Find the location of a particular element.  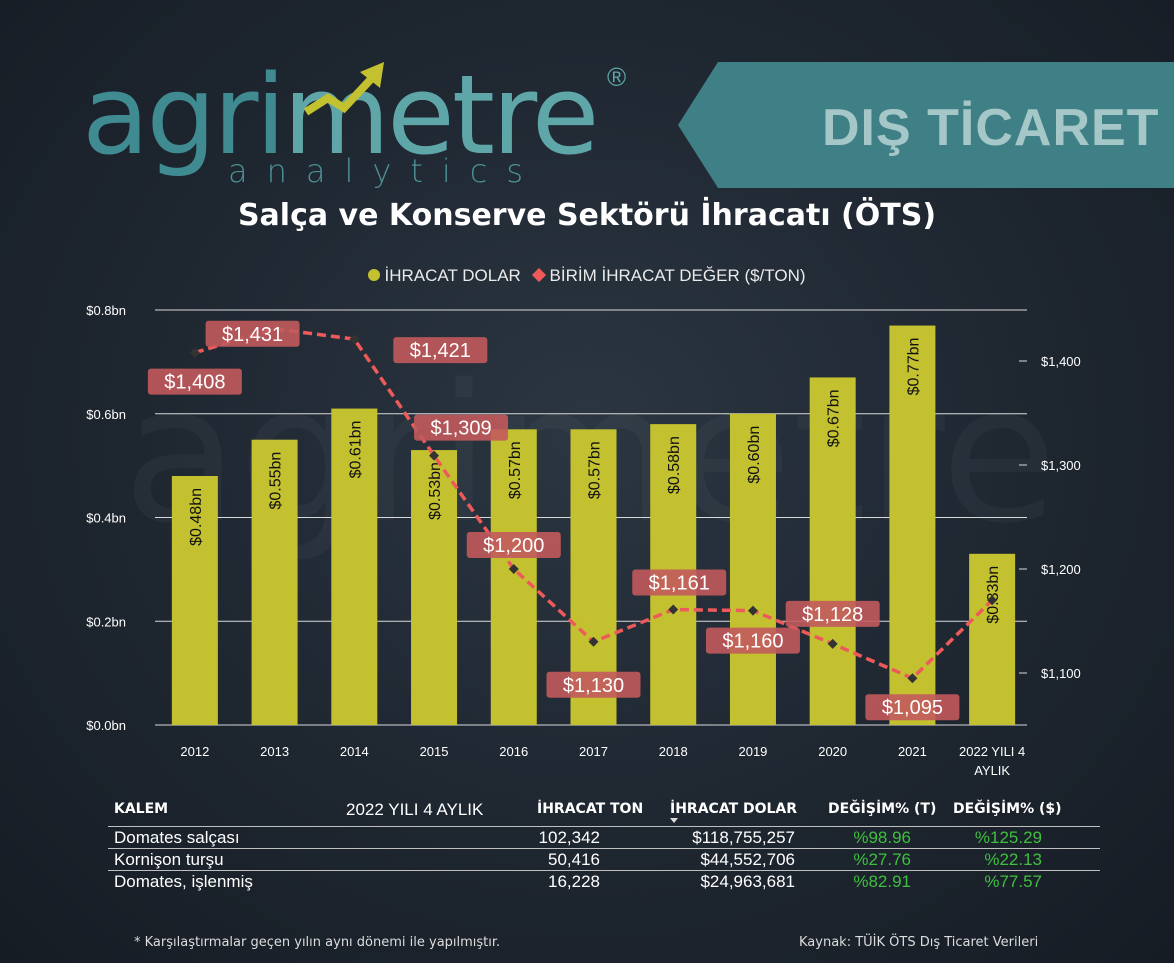

cell-degisim-t: %98.96 is located at coordinates (882, 837).